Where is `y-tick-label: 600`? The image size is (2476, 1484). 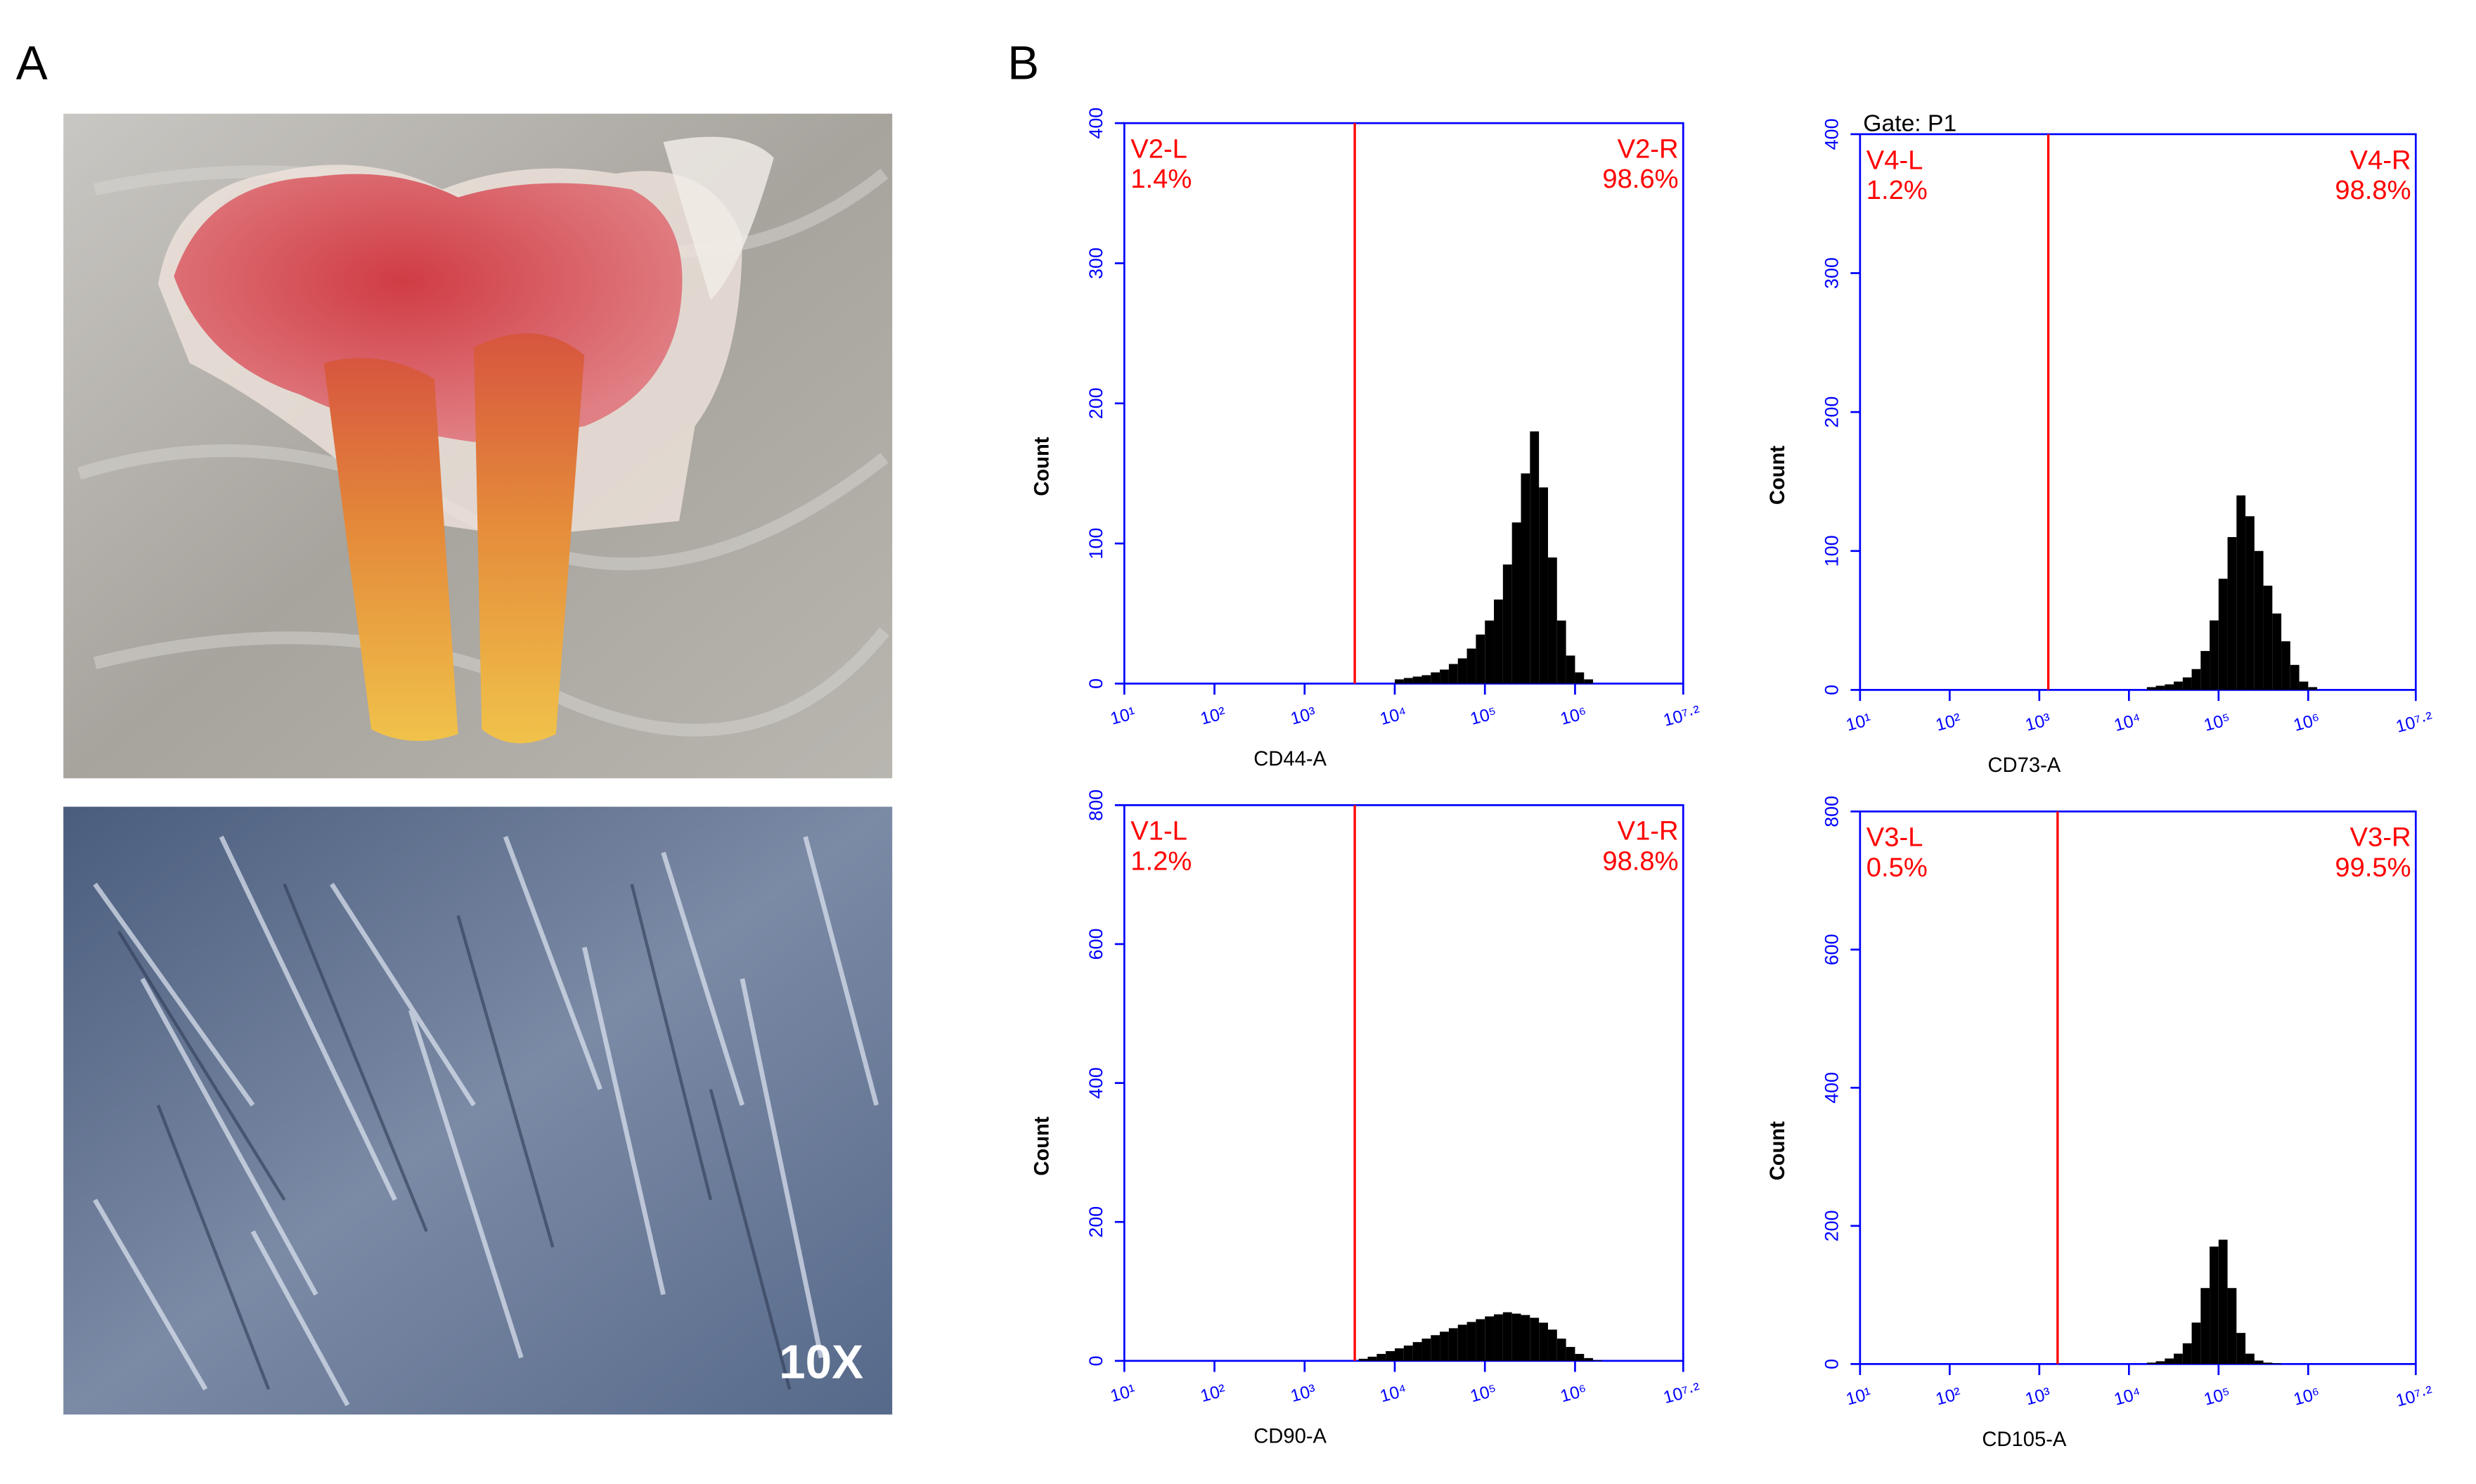 y-tick-label: 600 is located at coordinates (1096, 944).